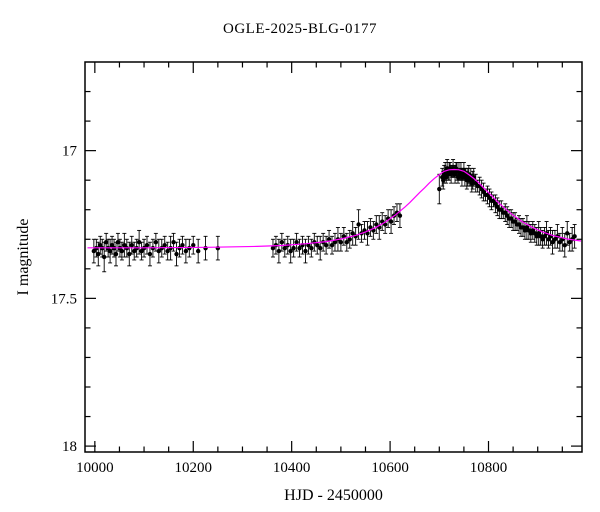 The image size is (600, 512). Describe the element at coordinates (333, 495) in the screenshot. I see `x-axis-label: HJD - 2450000` at that location.